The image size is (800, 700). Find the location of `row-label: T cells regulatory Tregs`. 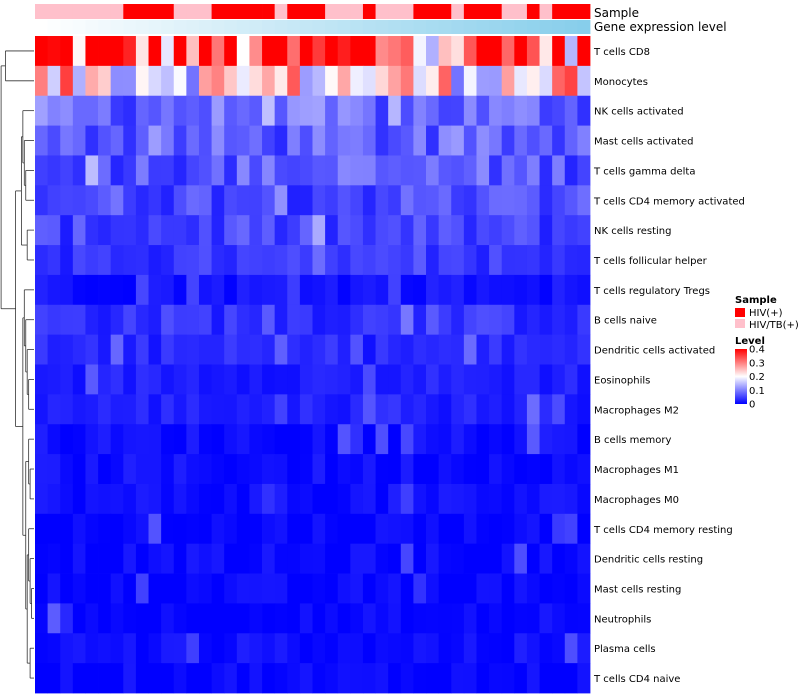

row-label: T cells regulatory Tregs is located at coordinates (651, 291).